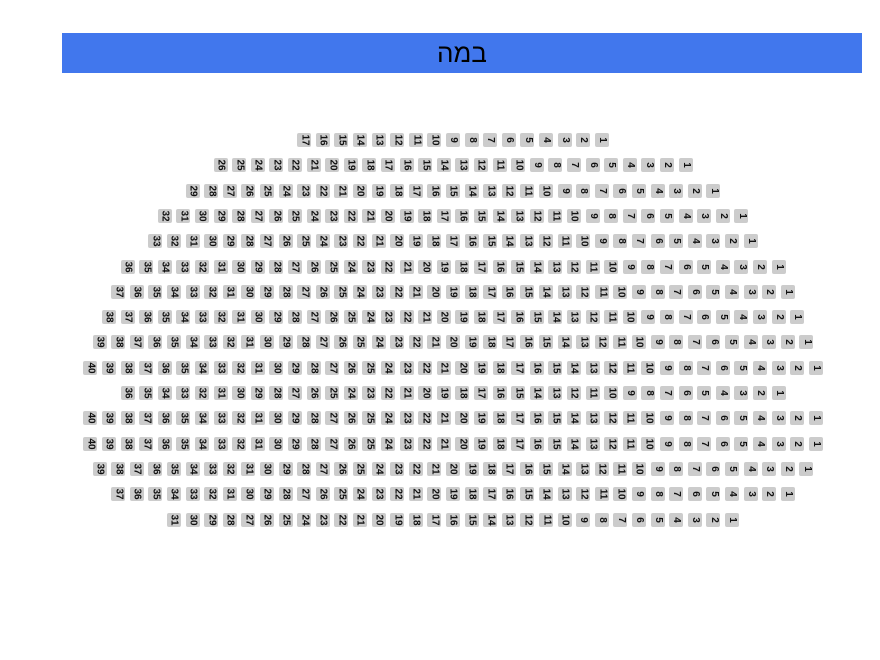 This screenshot has height=660, width=880. Describe the element at coordinates (118, 494) in the screenshot. I see `seat-row-15-37: 37` at that location.